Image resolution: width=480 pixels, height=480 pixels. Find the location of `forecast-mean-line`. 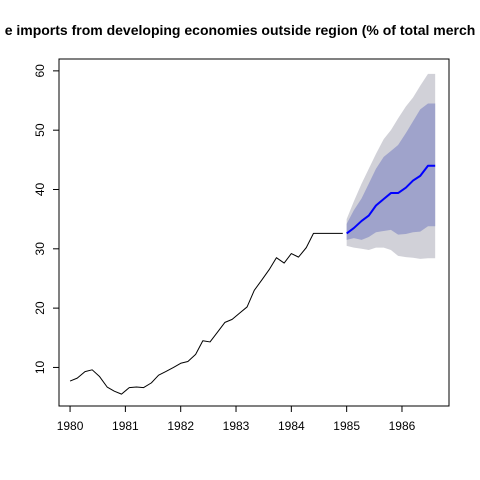

forecast-mean-line is located at coordinates (391, 199).